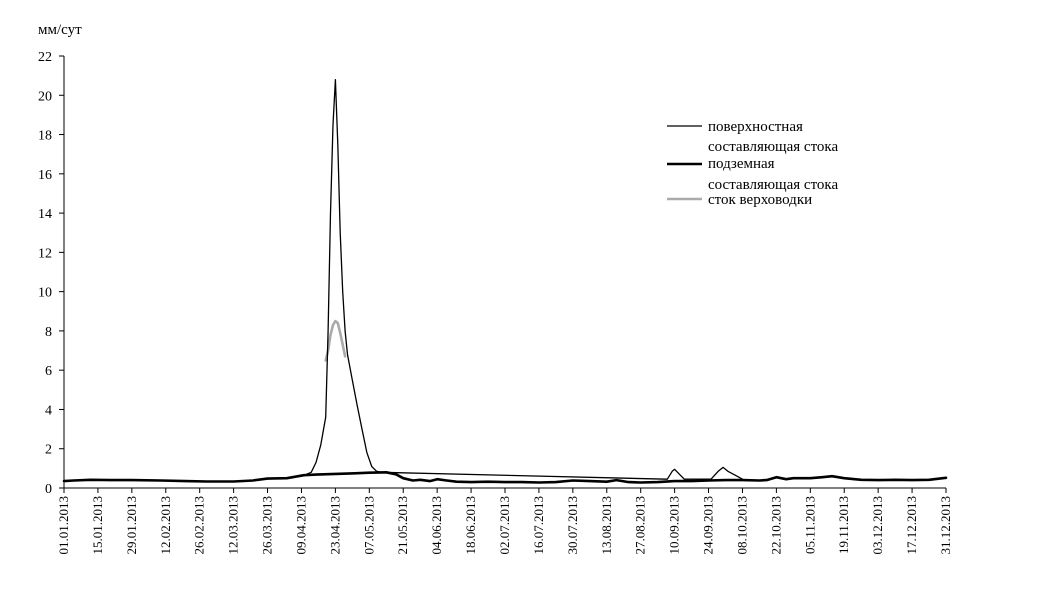  I want to click on legend-label-surface-1: поверхностная, so click(755, 127).